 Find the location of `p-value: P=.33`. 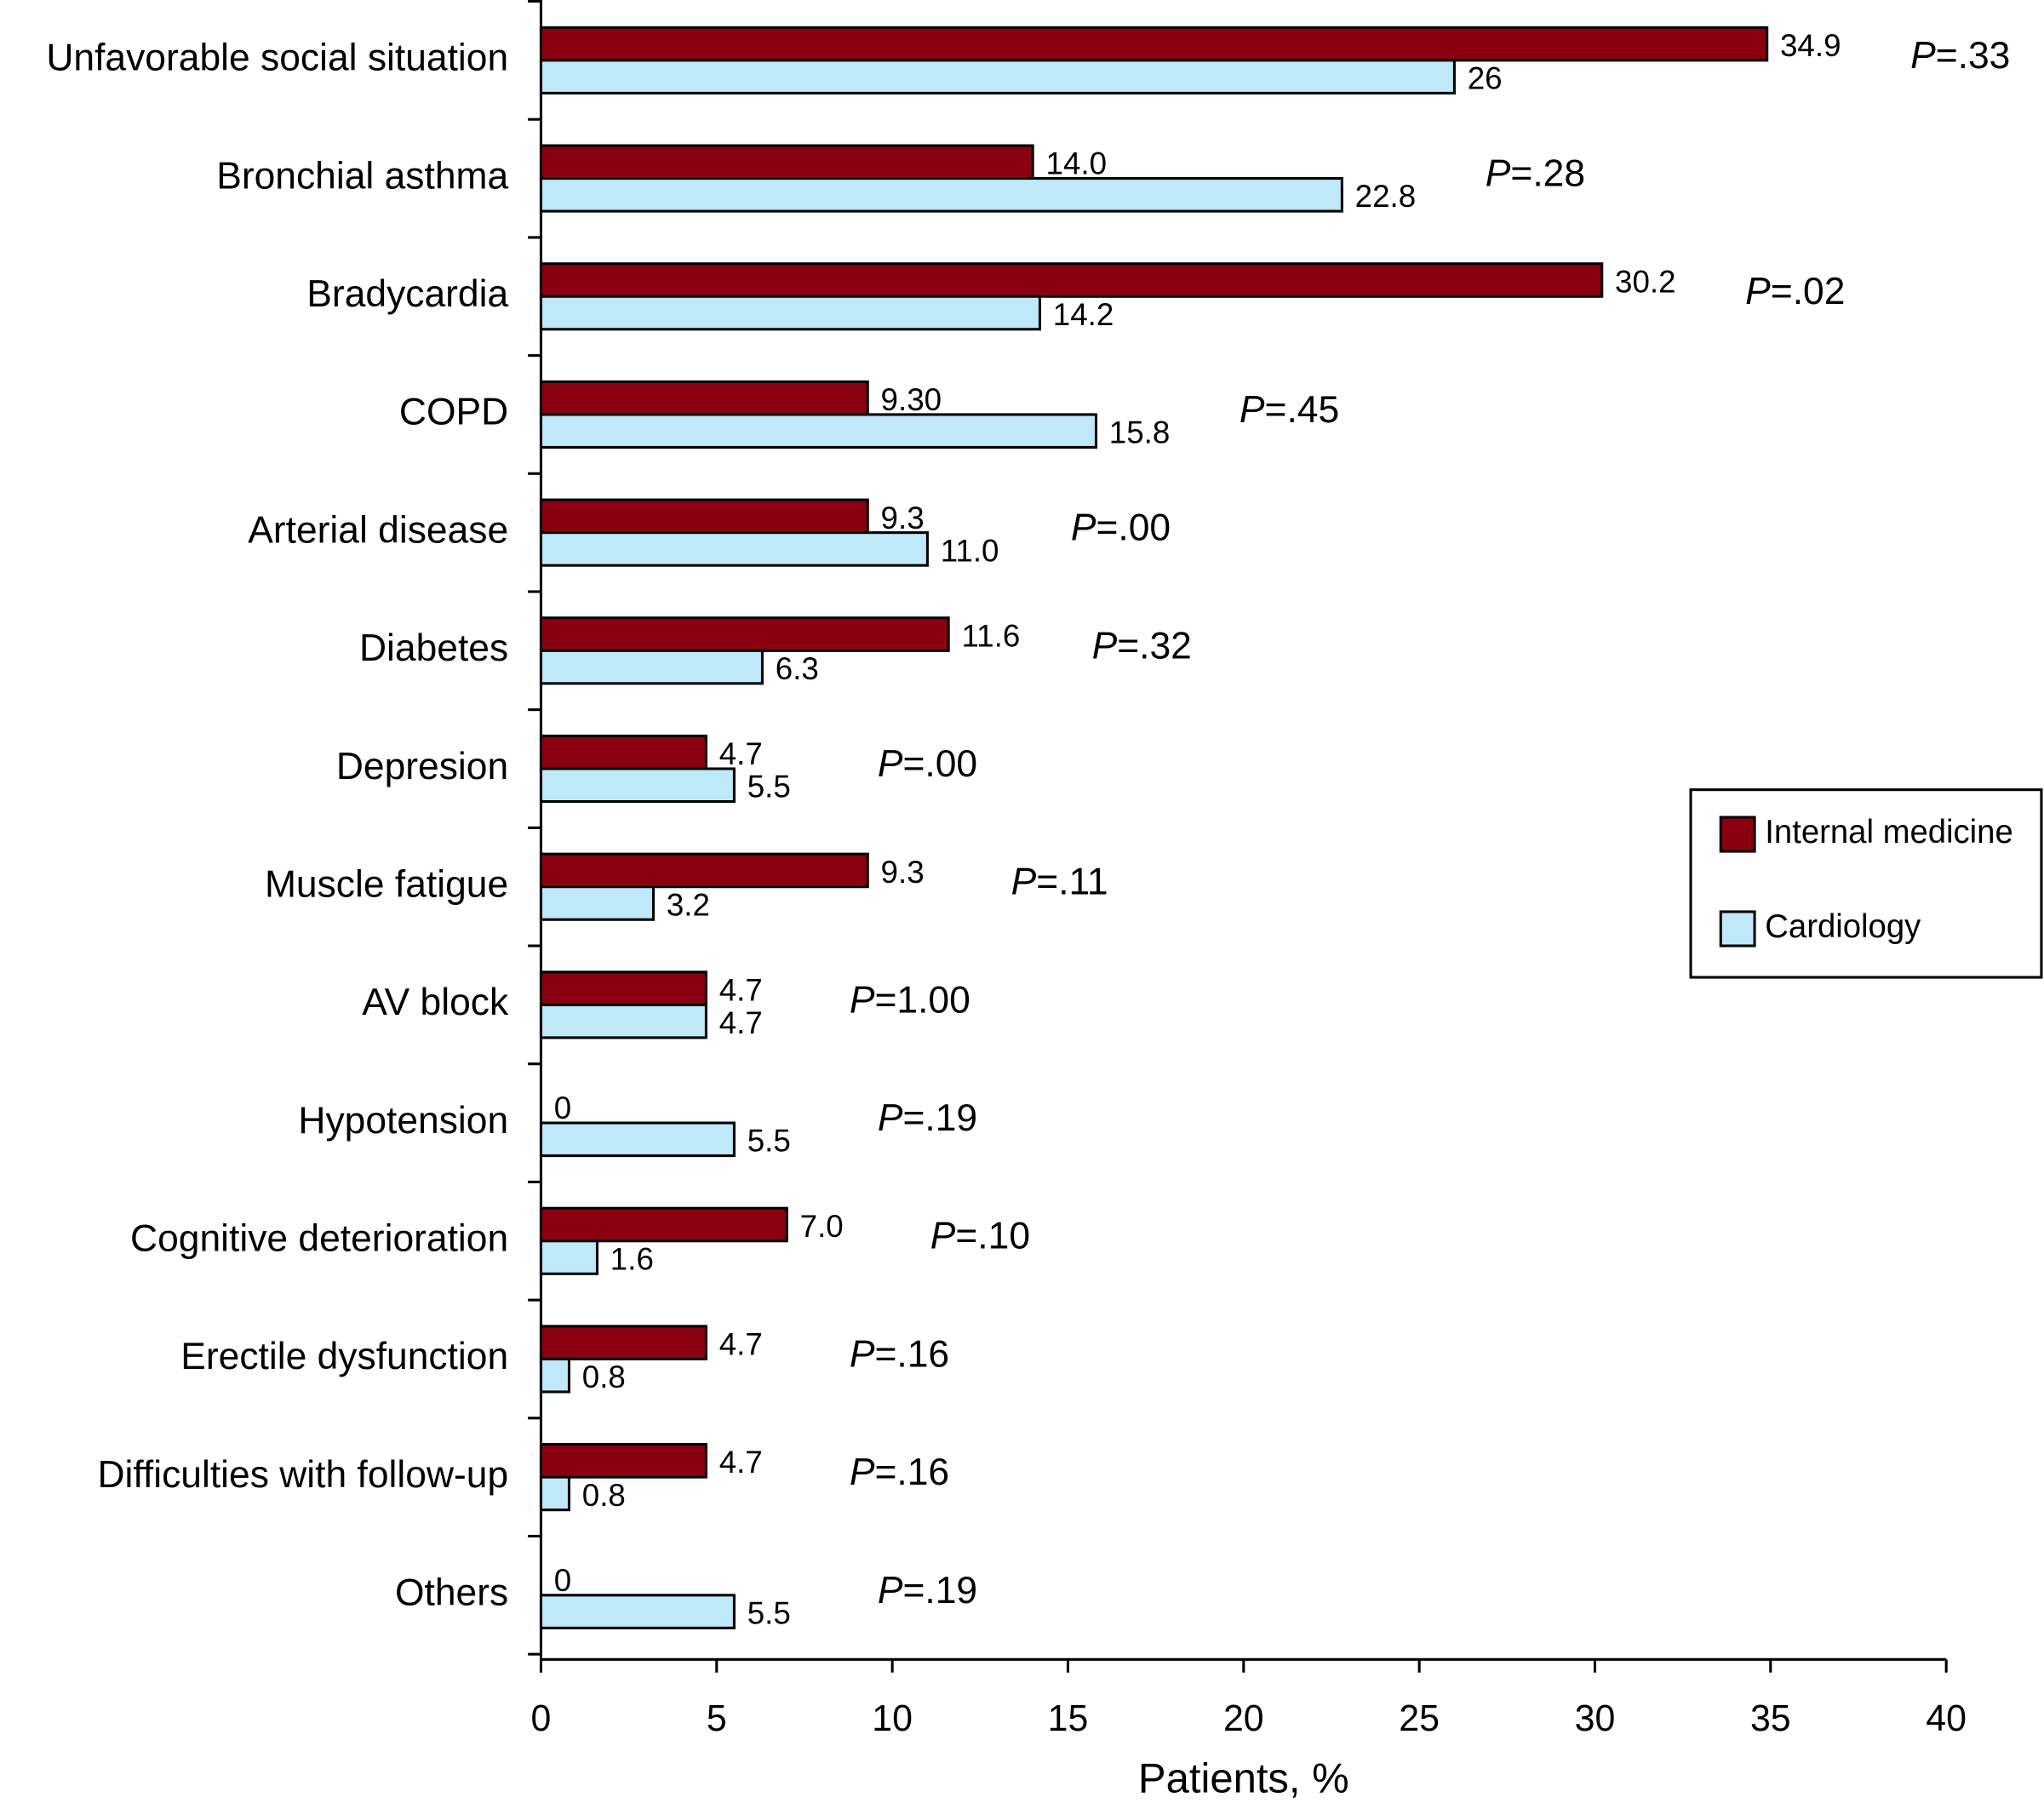

p-value: P=.33 is located at coordinates (1960, 55).